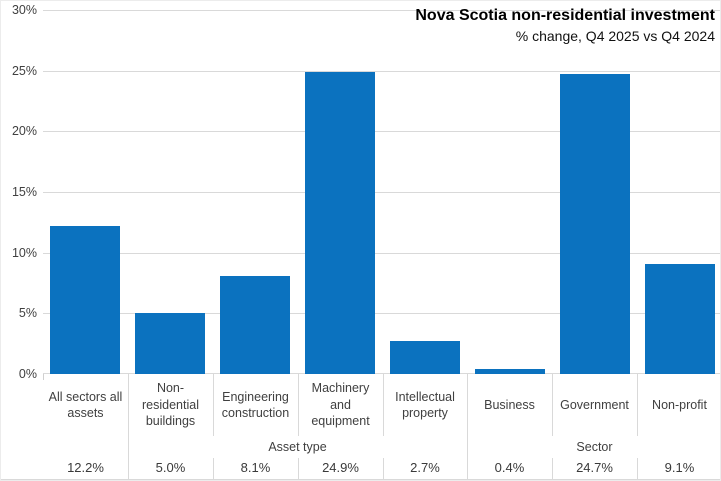 This screenshot has width=721, height=481. I want to click on y-tick-label: 20%, so click(24, 131).